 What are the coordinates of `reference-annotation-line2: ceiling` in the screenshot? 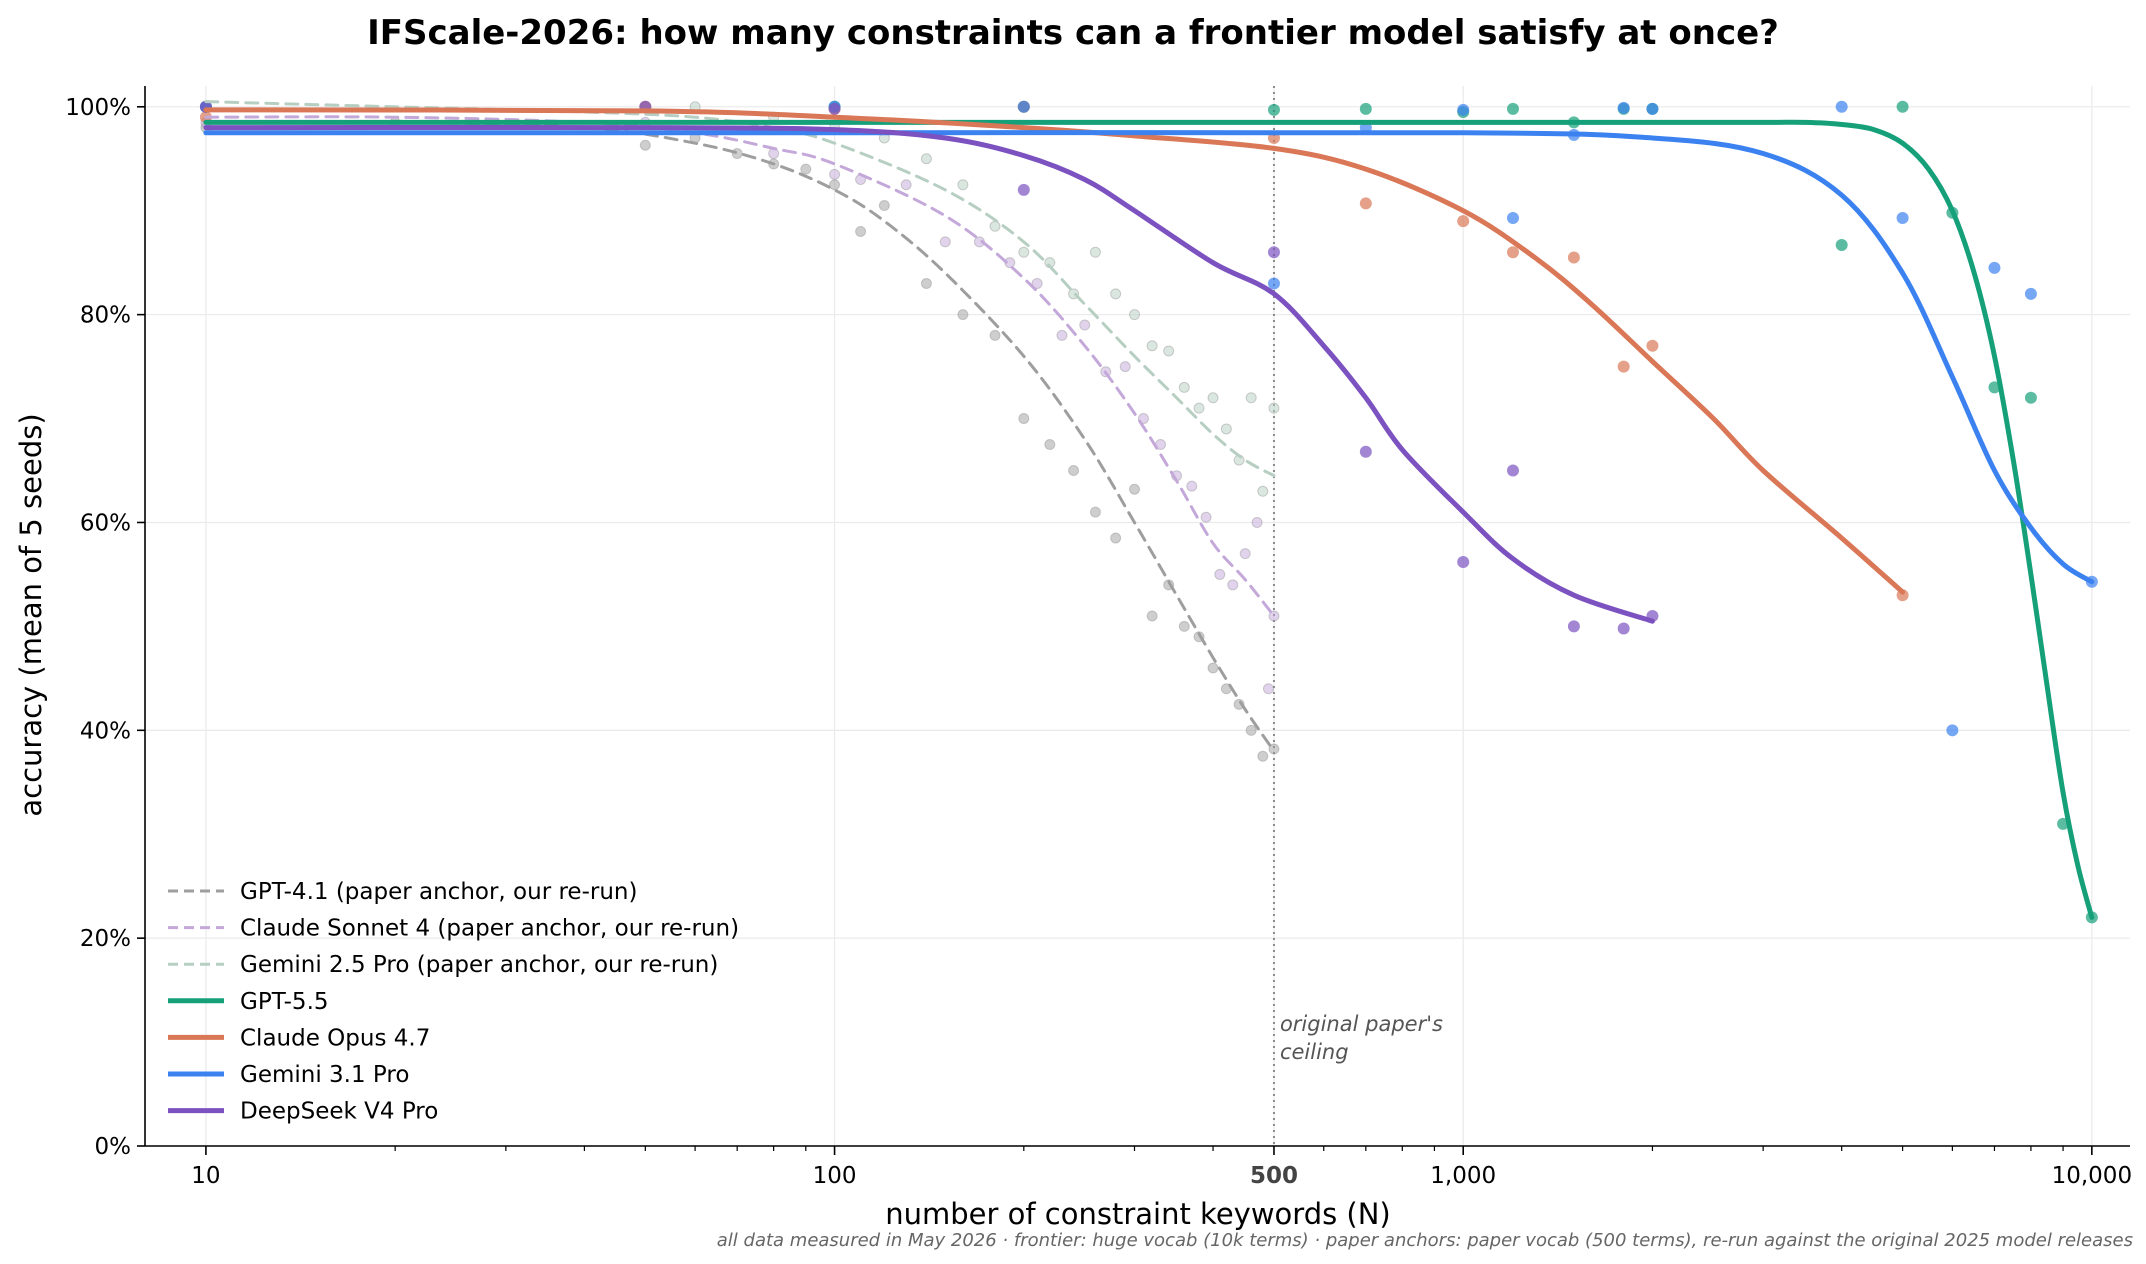 It's located at (1314, 1052).